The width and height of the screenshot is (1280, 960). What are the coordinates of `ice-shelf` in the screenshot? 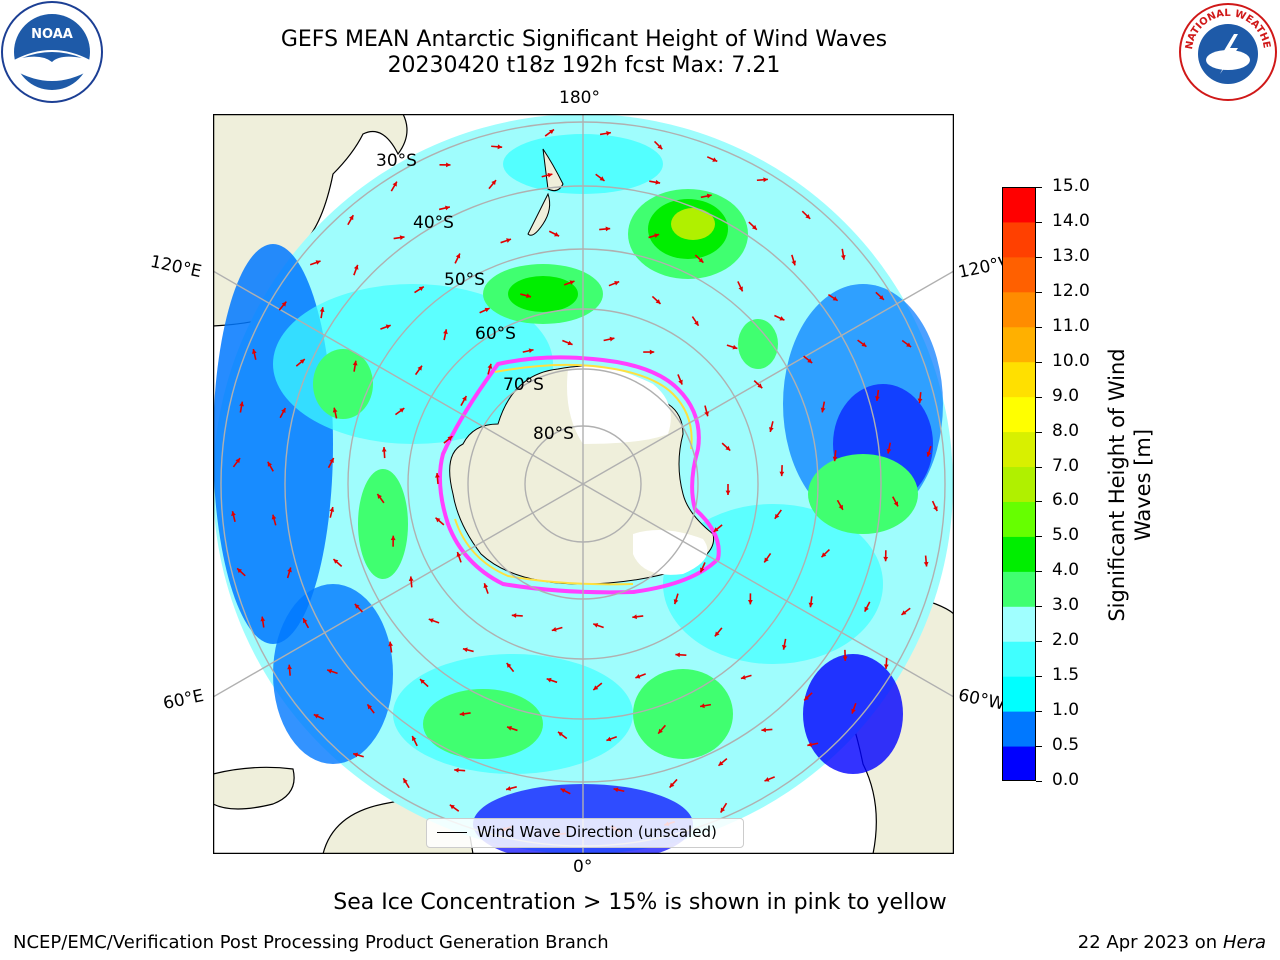 It's located at (619, 405).